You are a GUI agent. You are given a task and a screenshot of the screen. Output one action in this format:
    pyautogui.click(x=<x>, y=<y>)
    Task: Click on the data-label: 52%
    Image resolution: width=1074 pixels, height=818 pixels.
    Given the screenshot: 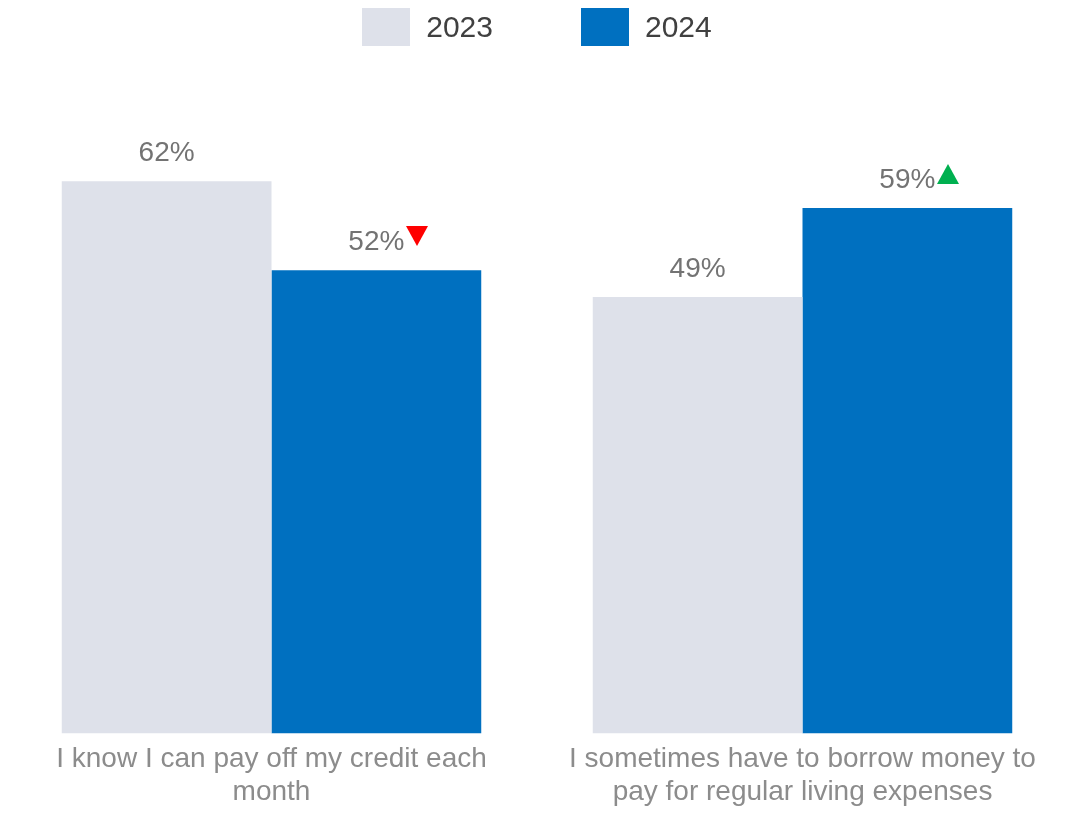 What is the action you would take?
    pyautogui.click(x=376, y=241)
    